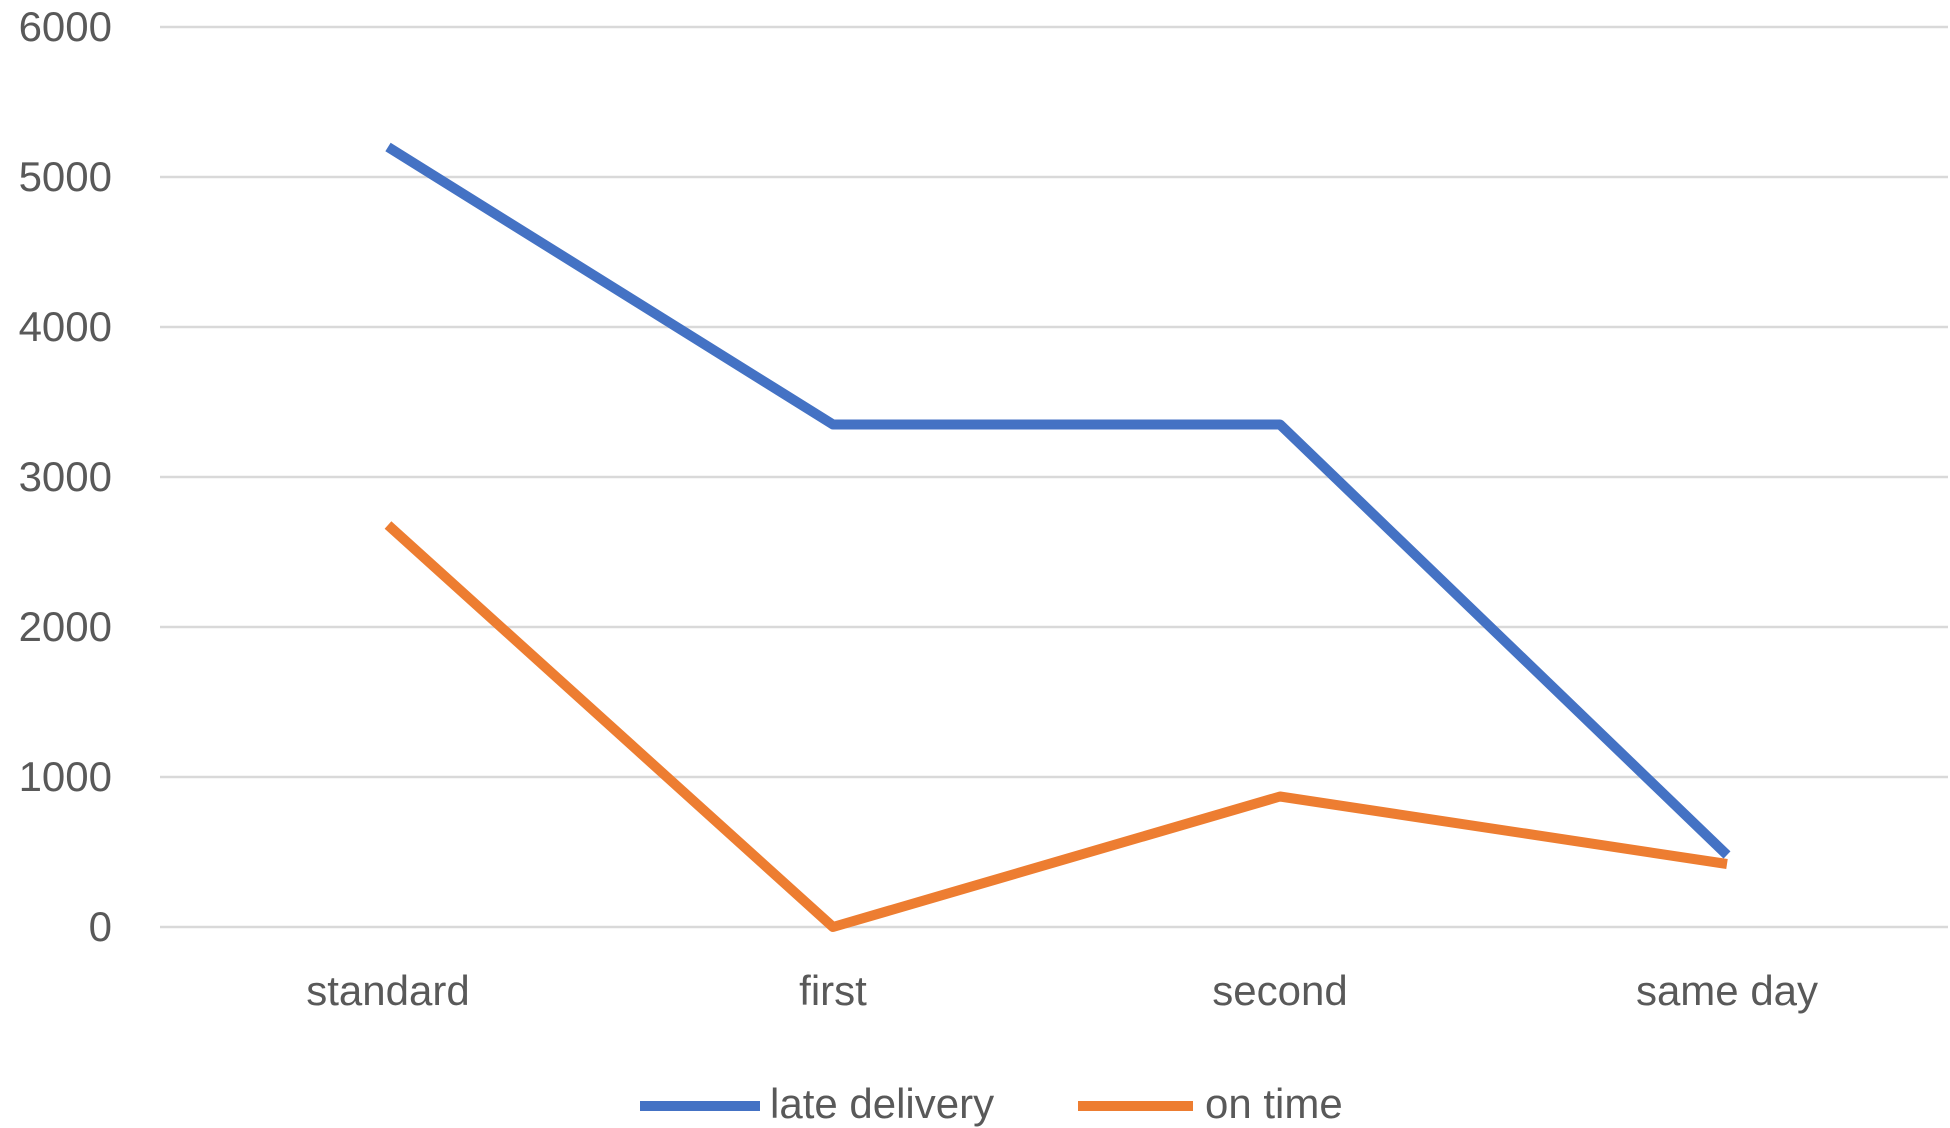  What do you see at coordinates (1279, 990) in the screenshot?
I see `x-tick-label: second` at bounding box center [1279, 990].